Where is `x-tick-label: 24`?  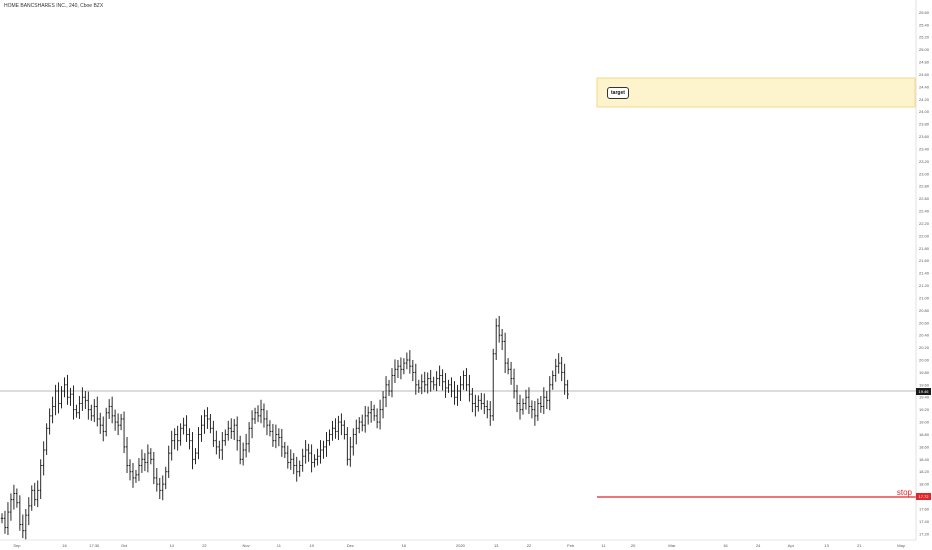
x-tick-label: 24 is located at coordinates (758, 545).